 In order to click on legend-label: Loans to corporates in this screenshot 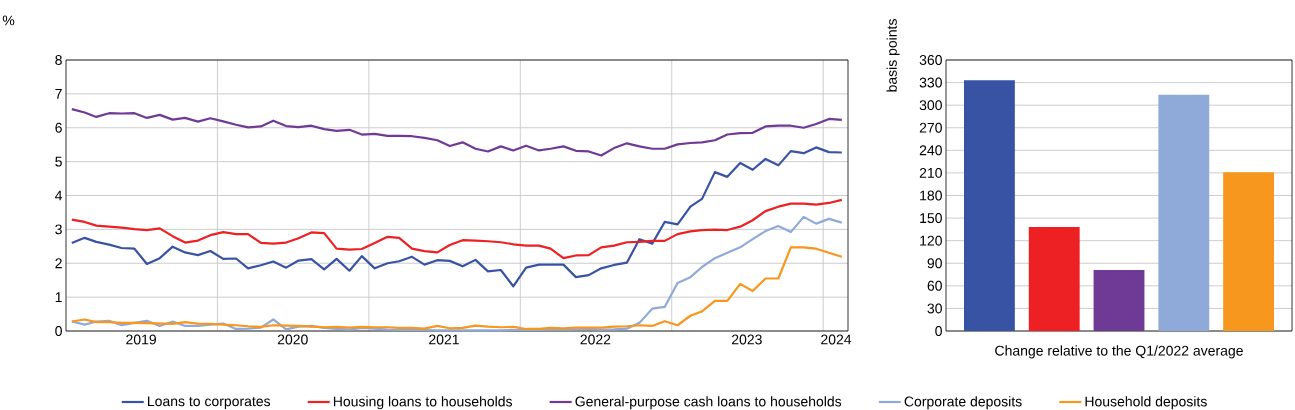, I will do `click(209, 402)`.